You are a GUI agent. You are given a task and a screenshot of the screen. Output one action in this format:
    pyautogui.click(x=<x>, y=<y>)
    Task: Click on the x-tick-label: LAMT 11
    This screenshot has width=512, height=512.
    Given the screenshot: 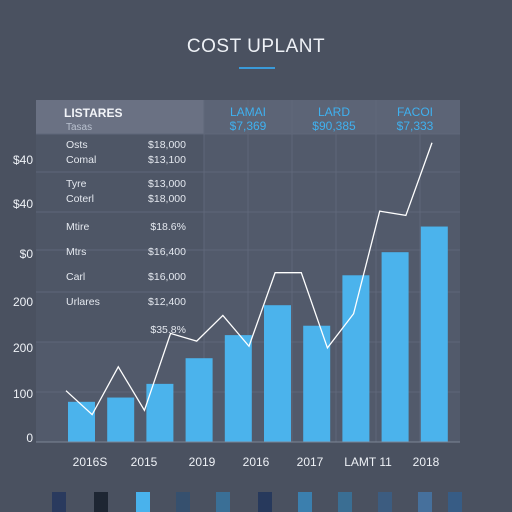 What is the action you would take?
    pyautogui.click(x=368, y=462)
    